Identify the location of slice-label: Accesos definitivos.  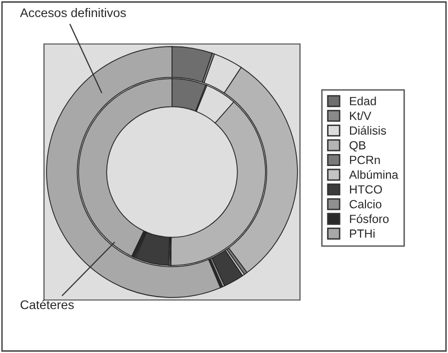
(73, 13).